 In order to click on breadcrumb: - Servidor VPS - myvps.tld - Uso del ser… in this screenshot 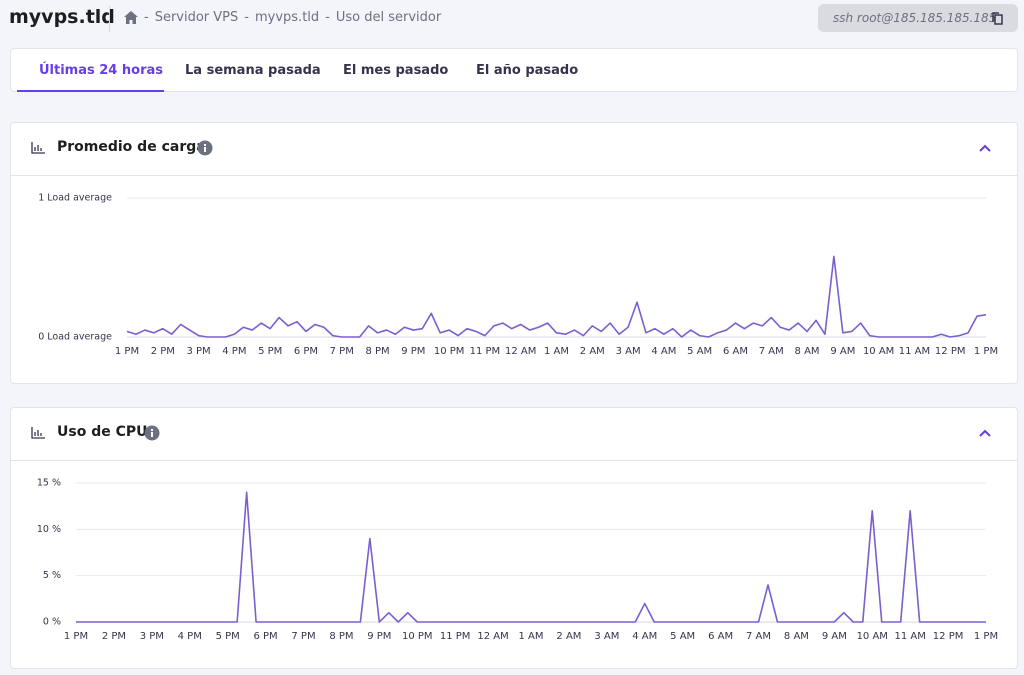, I will do `click(282, 17)`.